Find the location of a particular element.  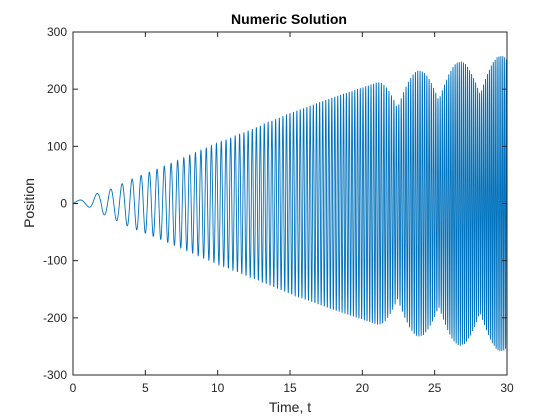

x-tick-label: 5 is located at coordinates (145, 388).